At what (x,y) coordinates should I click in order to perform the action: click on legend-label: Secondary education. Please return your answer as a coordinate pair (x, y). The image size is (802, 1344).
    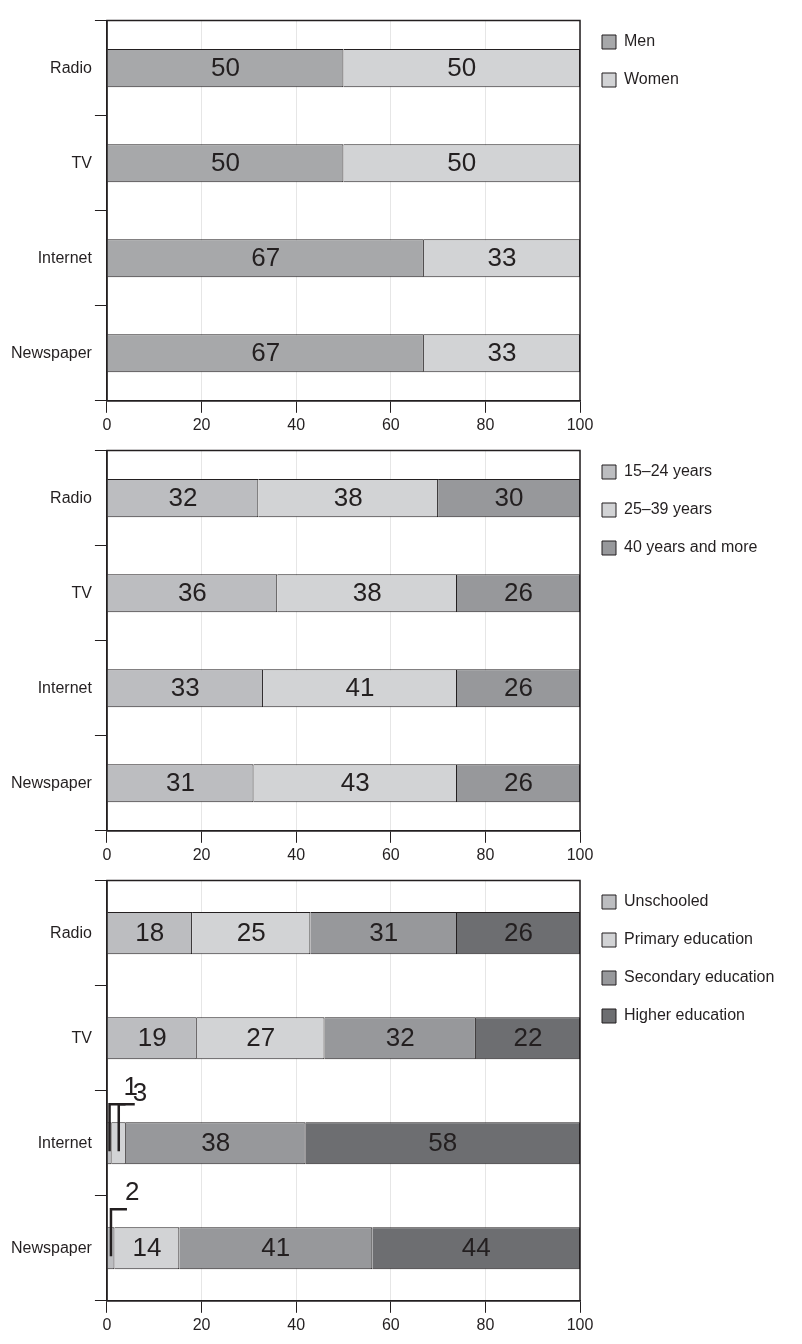
    Looking at the image, I should click on (699, 977).